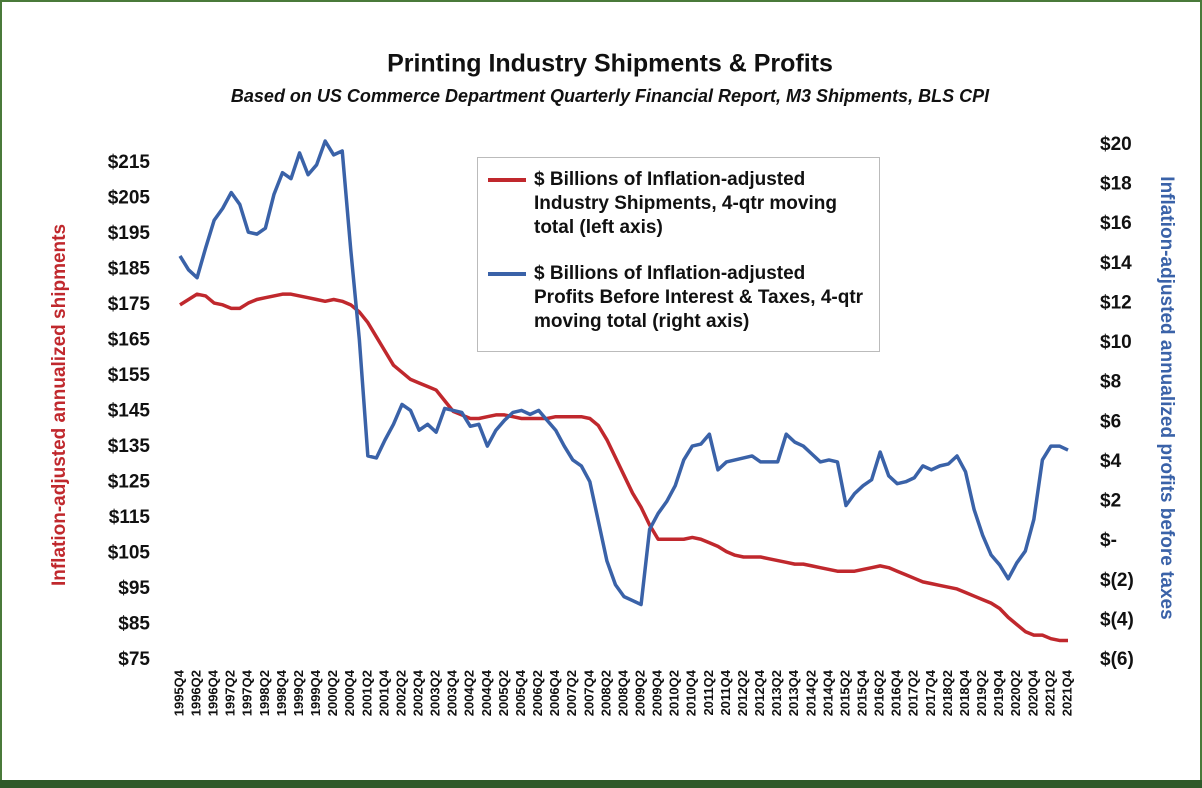 This screenshot has height=788, width=1202. Describe the element at coordinates (1015, 693) in the screenshot. I see `x-tick-label: 2020Q2` at that location.